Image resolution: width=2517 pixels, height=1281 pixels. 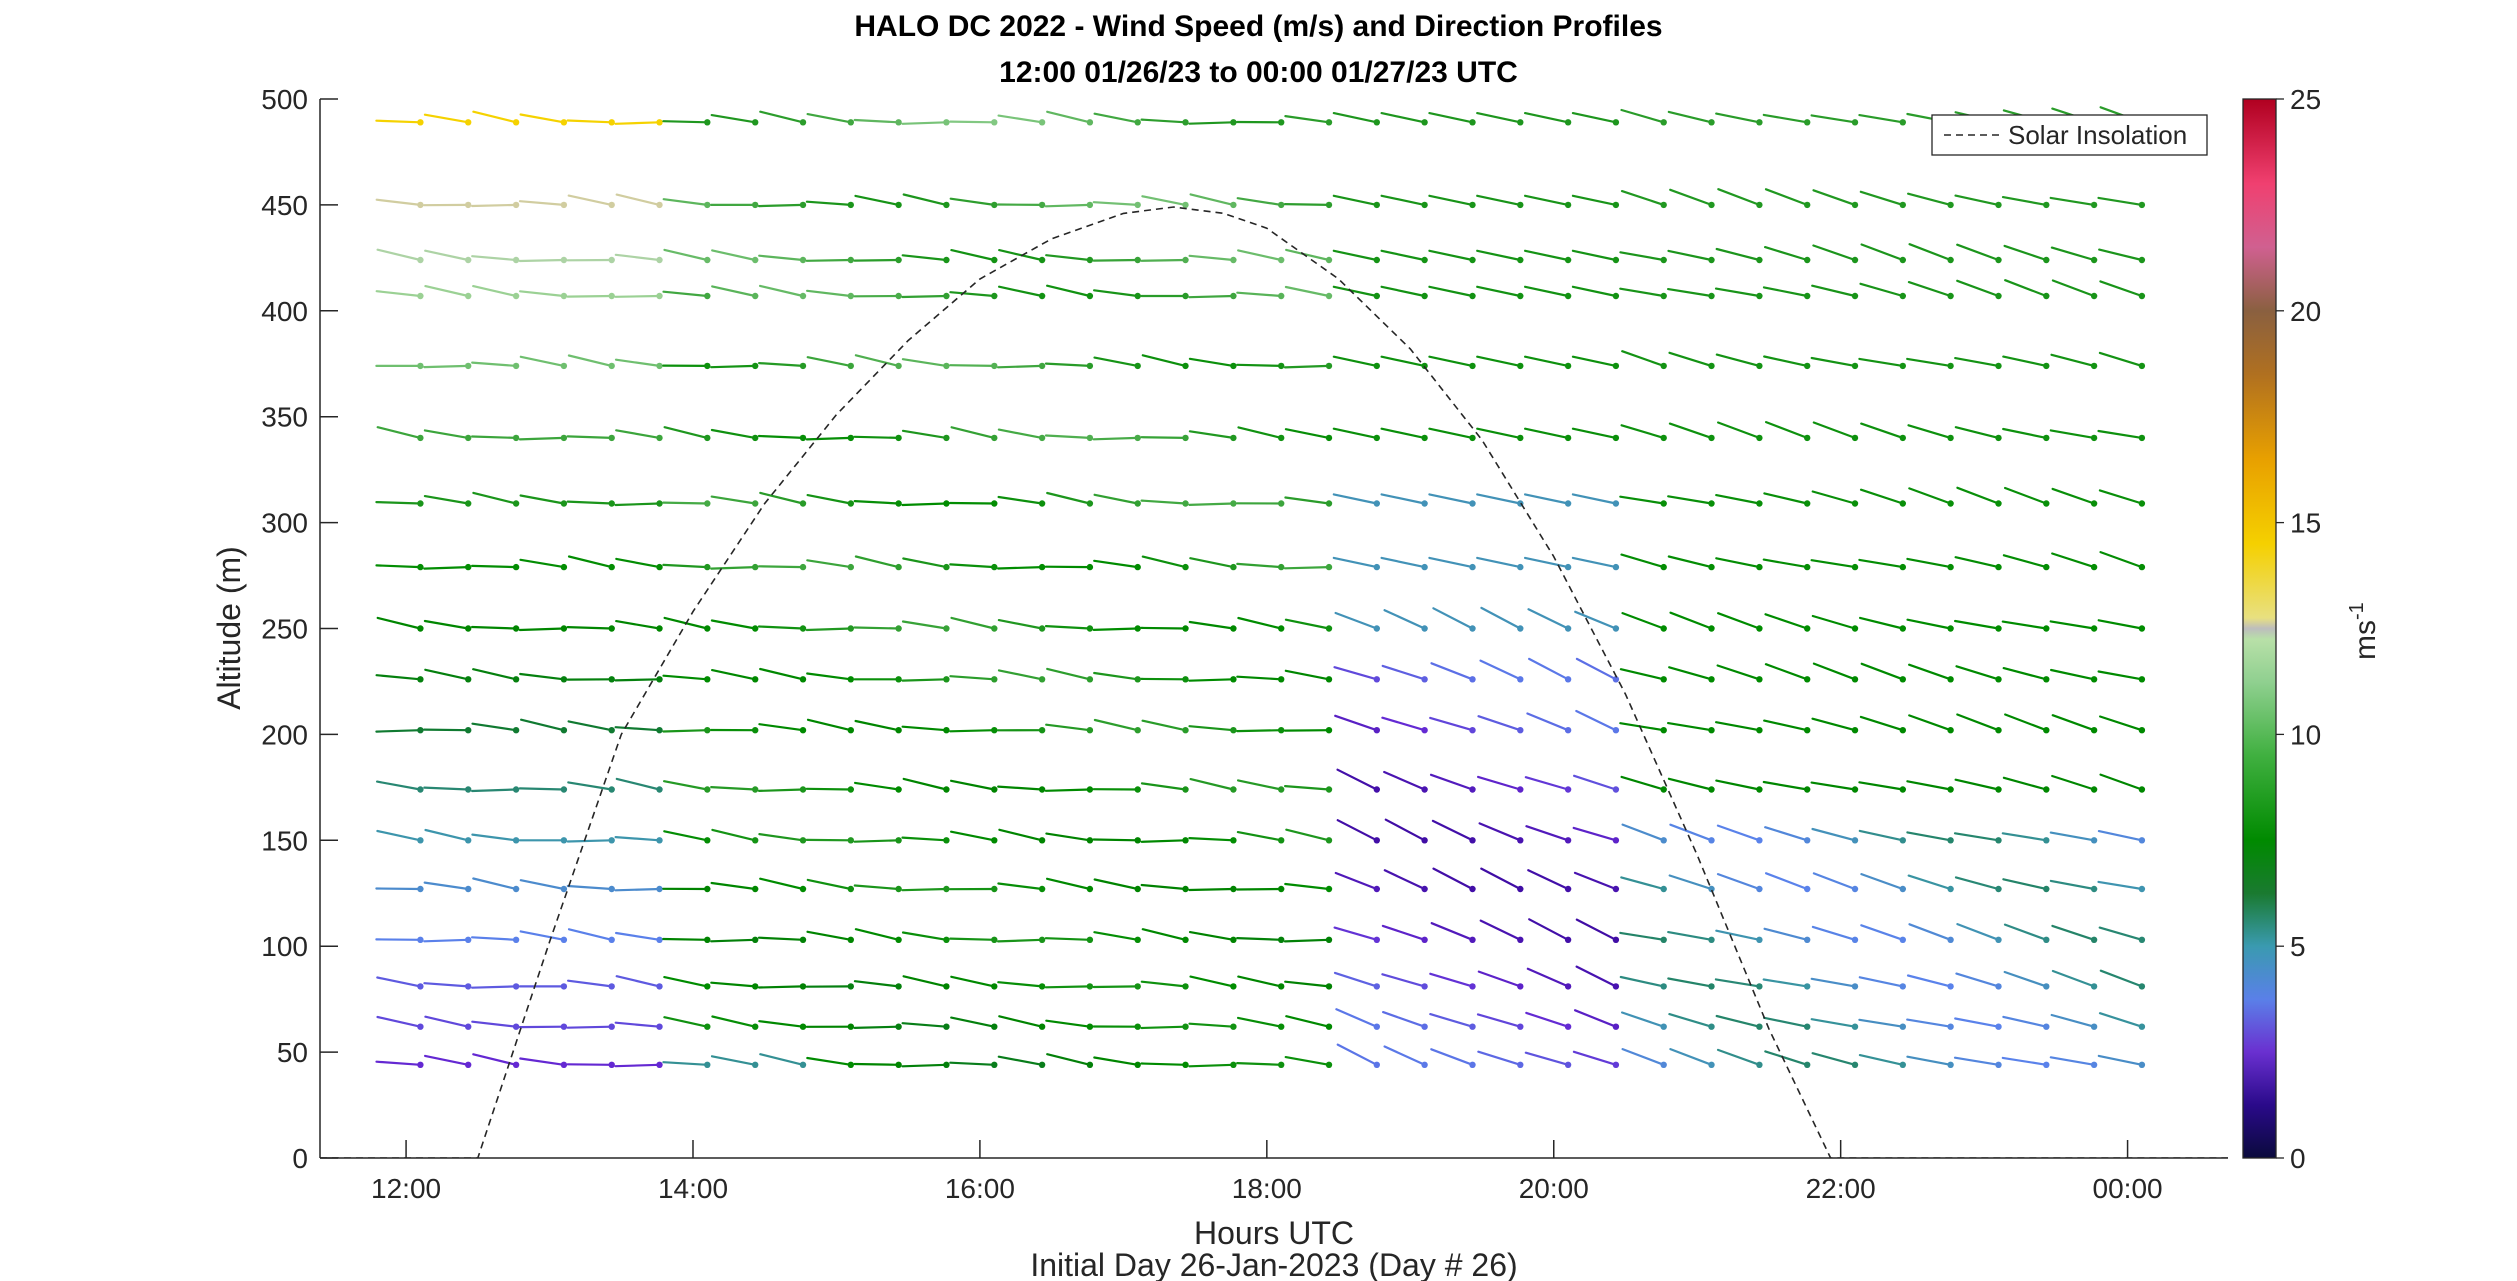 I want to click on y-tick-label: 0, so click(x=300, y=1158).